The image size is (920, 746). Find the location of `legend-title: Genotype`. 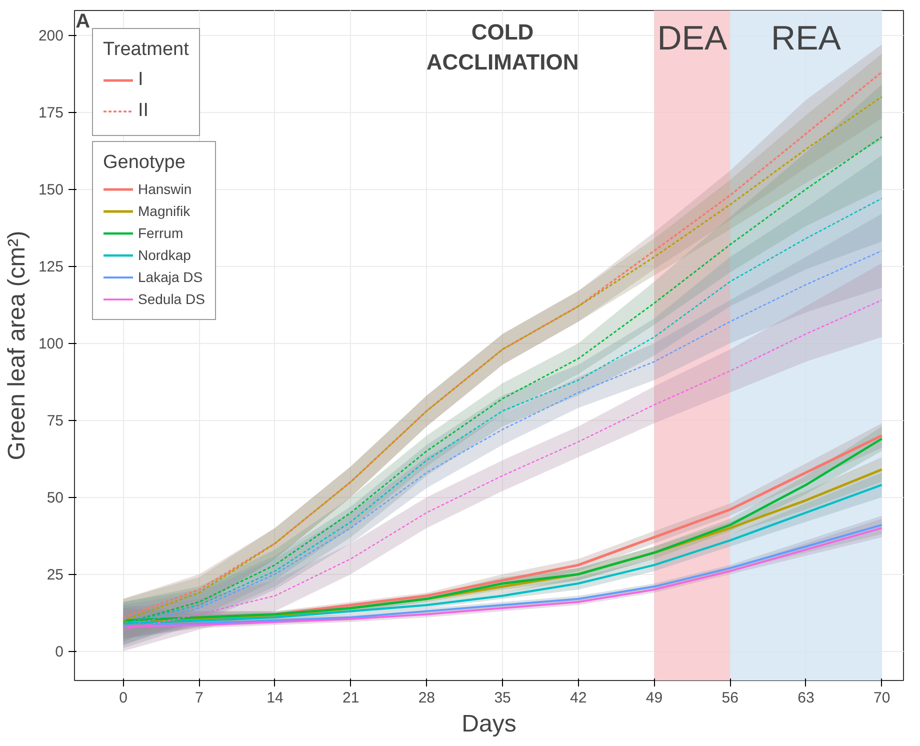

legend-title: Genotype is located at coordinates (144, 163).